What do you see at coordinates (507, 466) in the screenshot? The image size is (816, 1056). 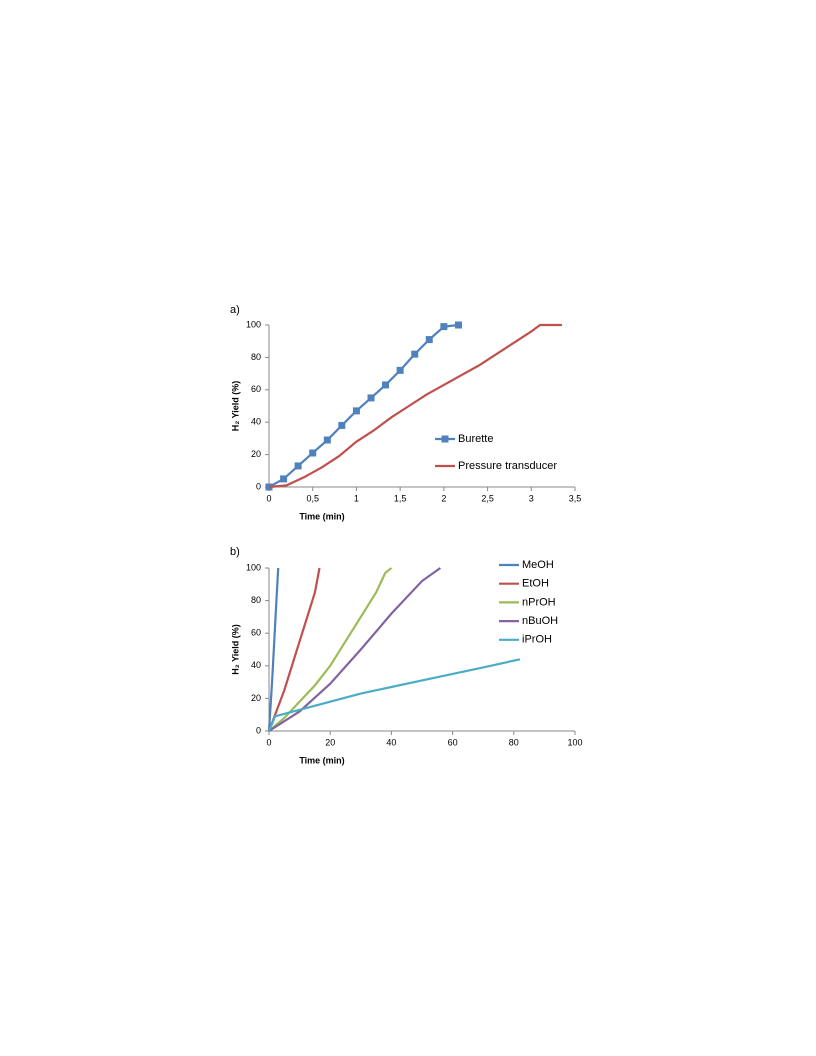 I see `legend-label: Pressure transducer` at bounding box center [507, 466].